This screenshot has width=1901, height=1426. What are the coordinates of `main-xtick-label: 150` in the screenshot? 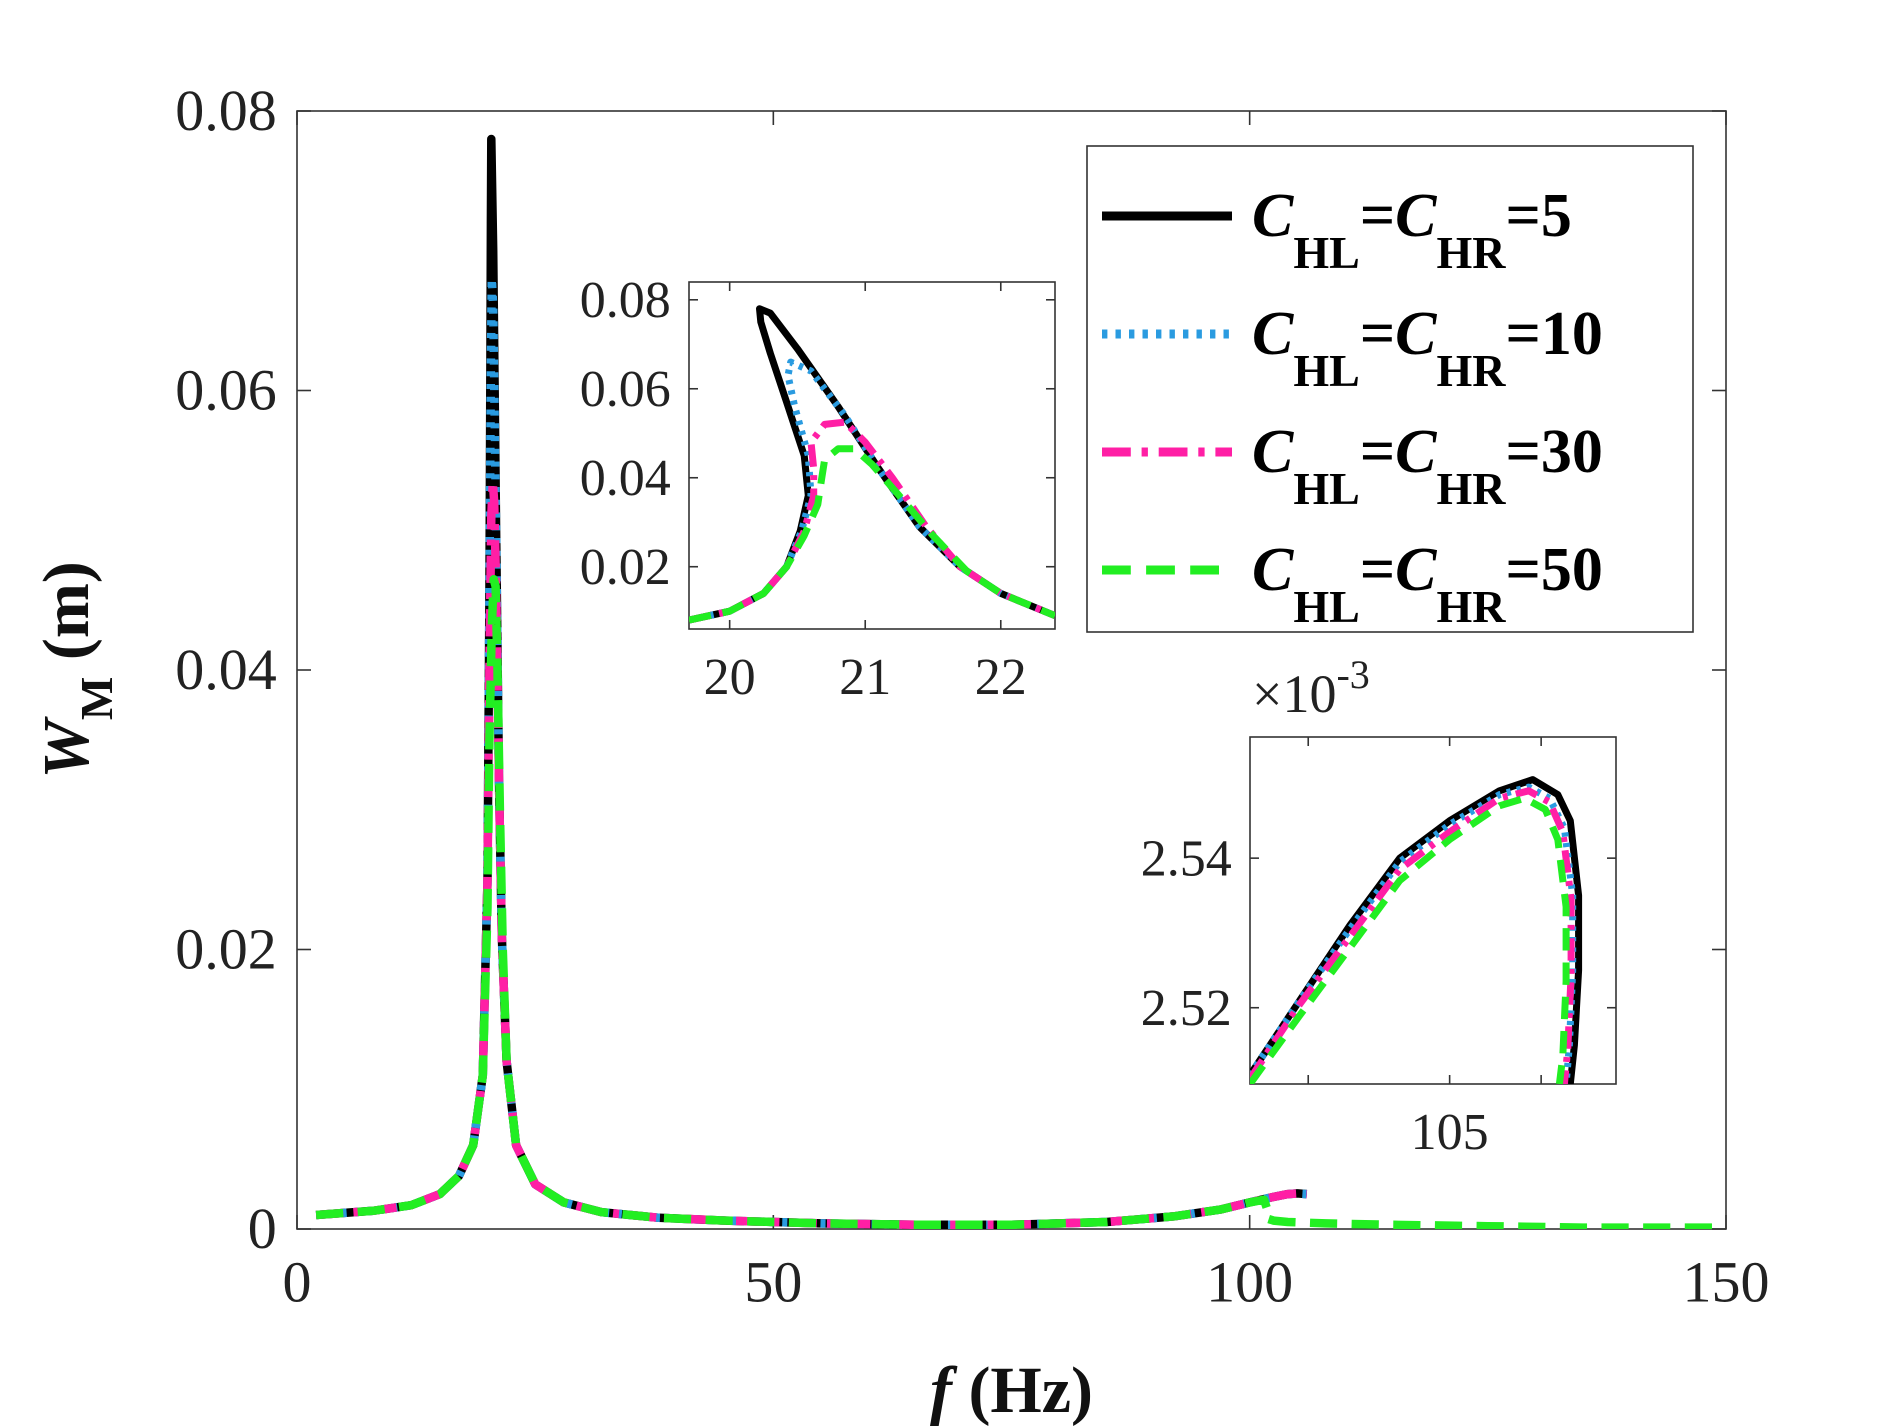 It's located at (1726, 1282).